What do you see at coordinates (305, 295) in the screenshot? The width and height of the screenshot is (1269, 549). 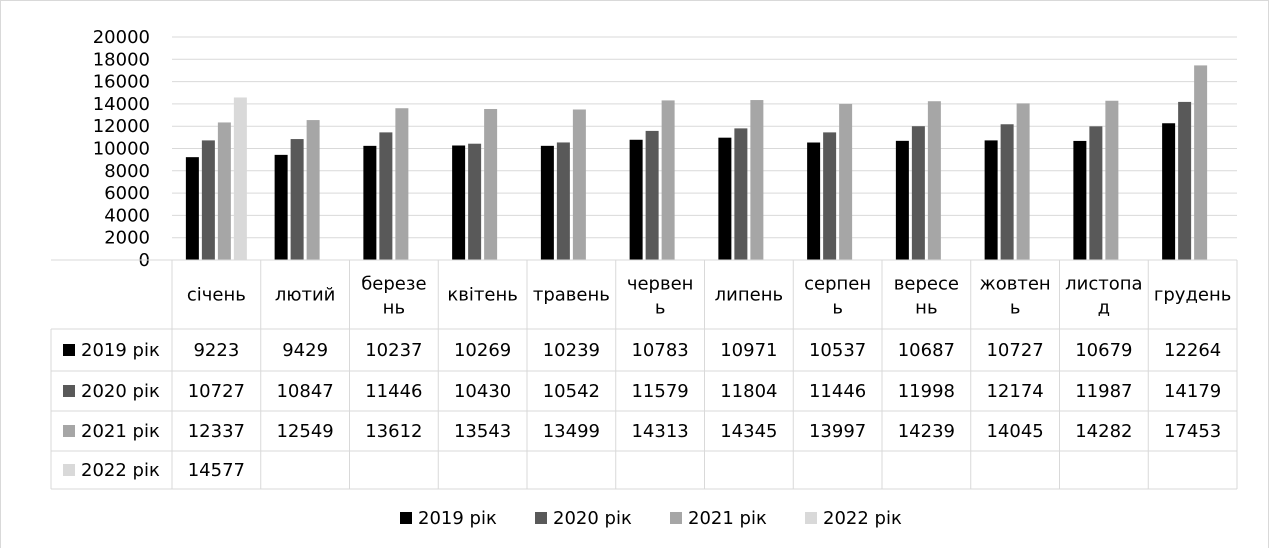 I see `category-label: лютий` at bounding box center [305, 295].